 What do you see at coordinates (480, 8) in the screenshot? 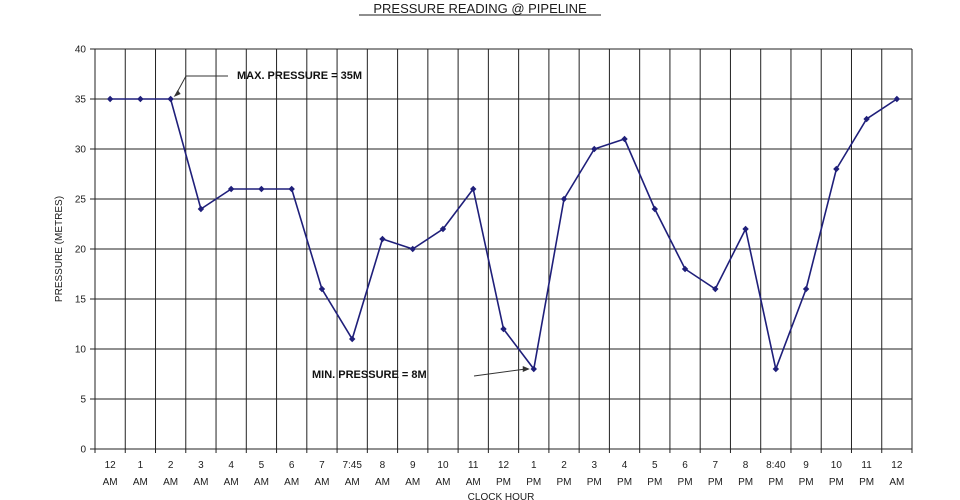
I see `chart-title: PRESSURE READING @ PIPELINE` at bounding box center [480, 8].